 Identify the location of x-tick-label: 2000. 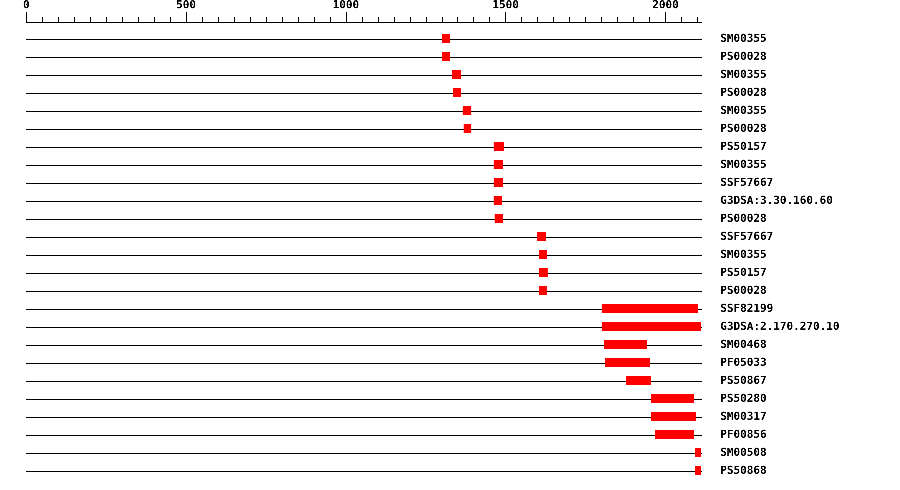
(665, 6).